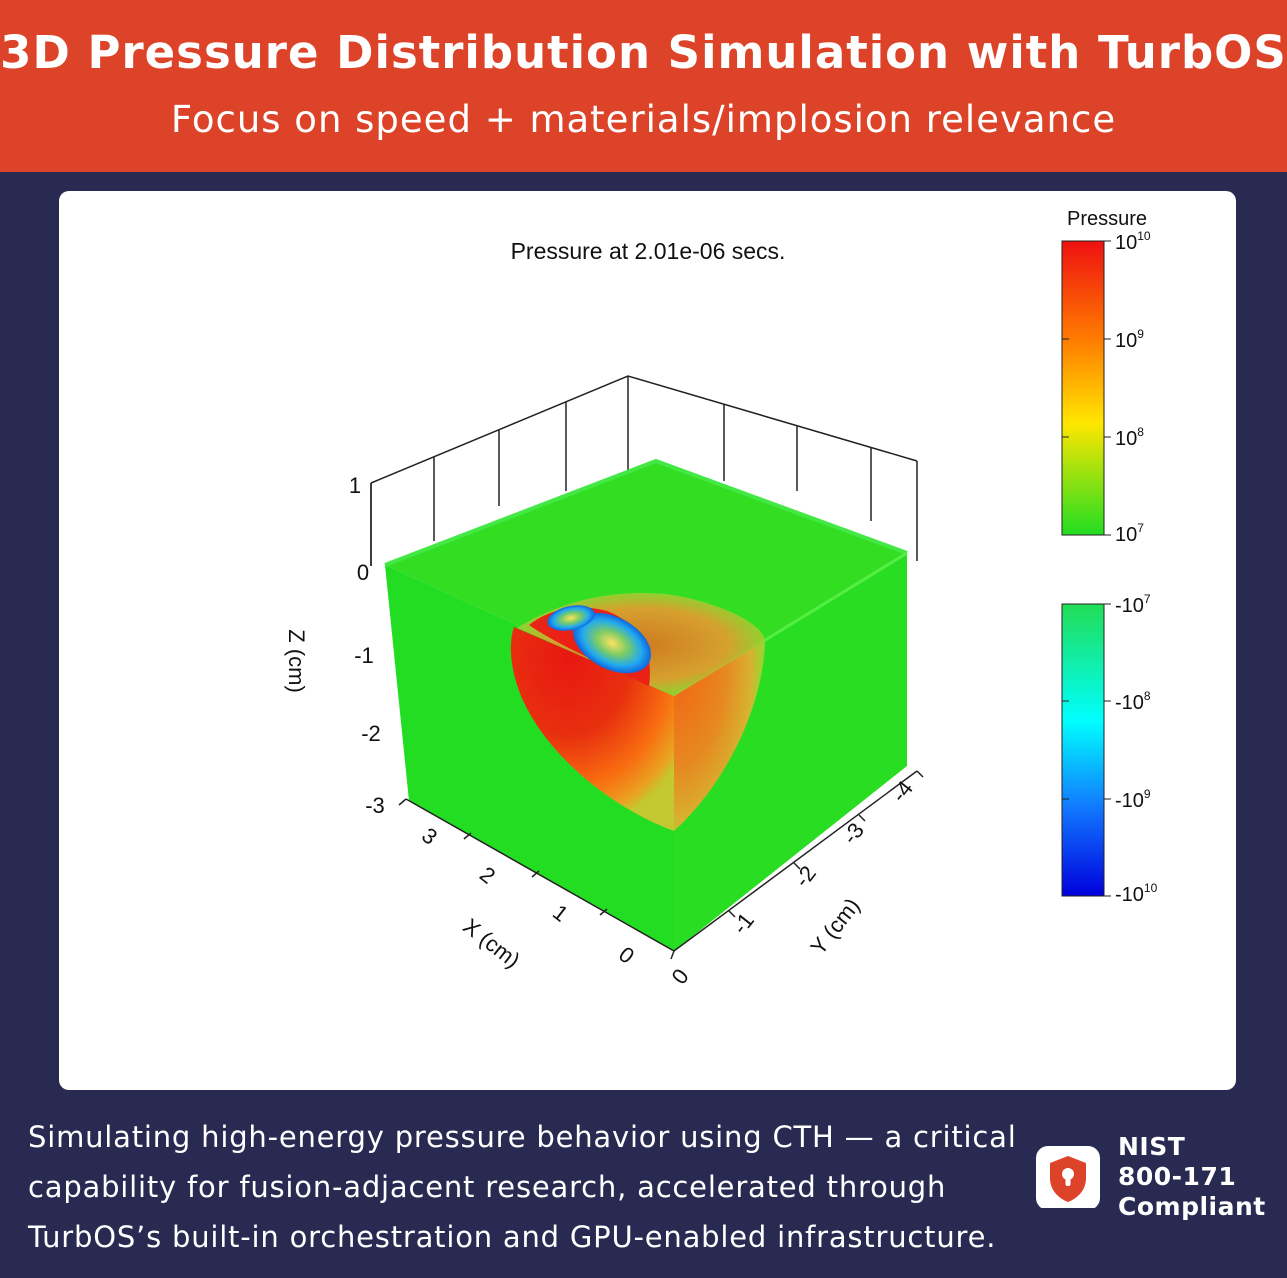 This screenshot has height=1278, width=1287. What do you see at coordinates (1133, 387) in the screenshot?
I see `positive-tick-labels: 10¹⁰ 10⁹ 10⁸ 10⁷` at bounding box center [1133, 387].